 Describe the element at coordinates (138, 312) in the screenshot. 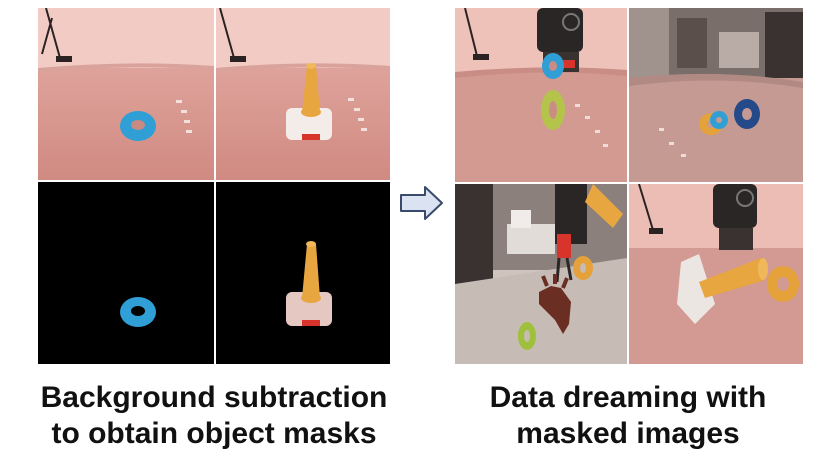

I see `masked-blue-ring` at that location.